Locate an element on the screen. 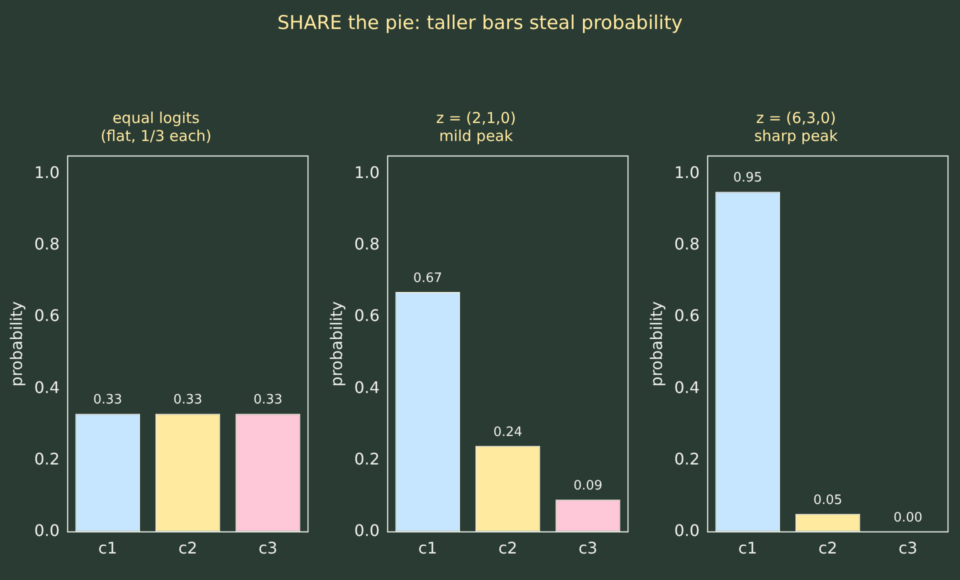 The height and width of the screenshot is (580, 960). data-label: 0.95 is located at coordinates (747, 178).